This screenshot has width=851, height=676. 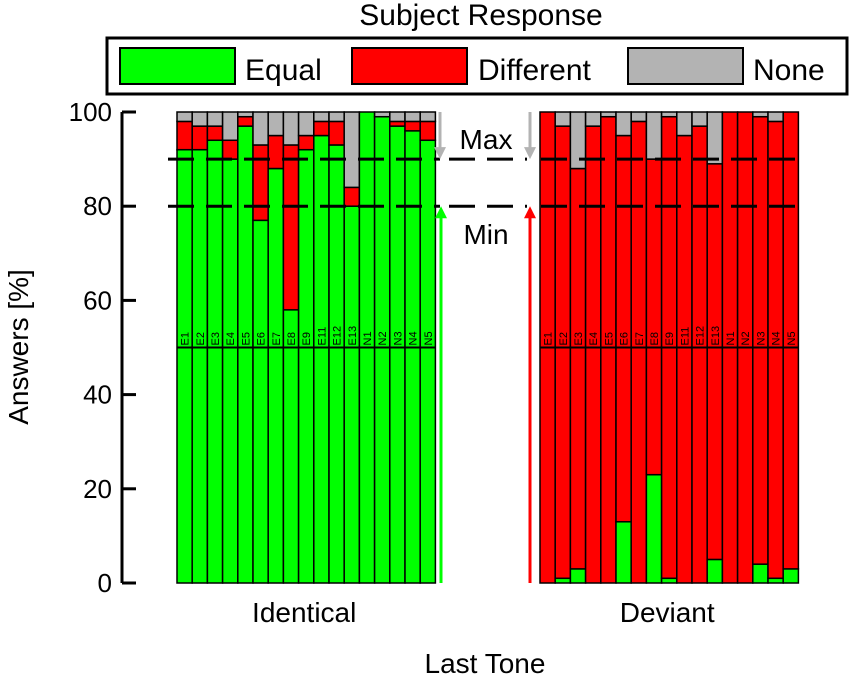 What do you see at coordinates (789, 70) in the screenshot?
I see `legend-label-none: None` at bounding box center [789, 70].